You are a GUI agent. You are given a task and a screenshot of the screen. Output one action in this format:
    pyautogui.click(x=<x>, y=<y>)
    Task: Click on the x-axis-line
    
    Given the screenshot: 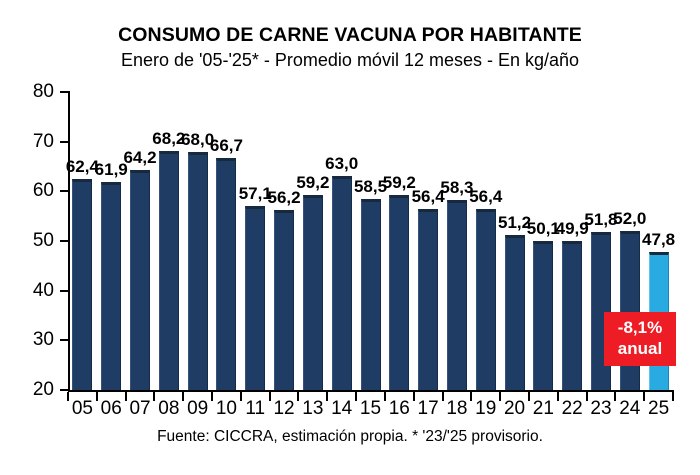 What is the action you would take?
    pyautogui.click(x=371, y=391)
    